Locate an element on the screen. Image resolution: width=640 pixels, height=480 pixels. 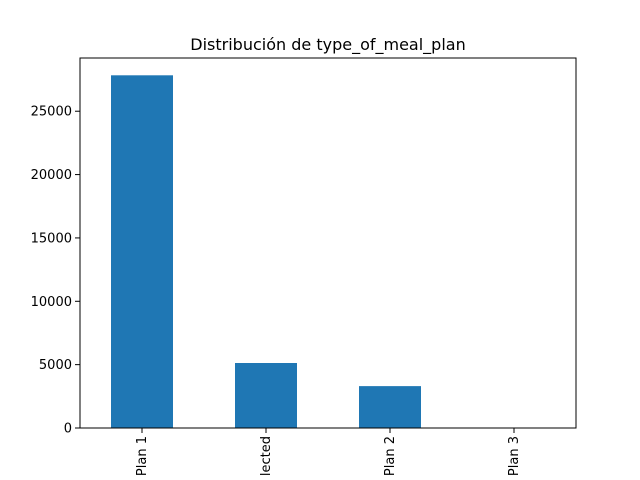
y-tick-label-0: 0 is located at coordinates (68, 429).